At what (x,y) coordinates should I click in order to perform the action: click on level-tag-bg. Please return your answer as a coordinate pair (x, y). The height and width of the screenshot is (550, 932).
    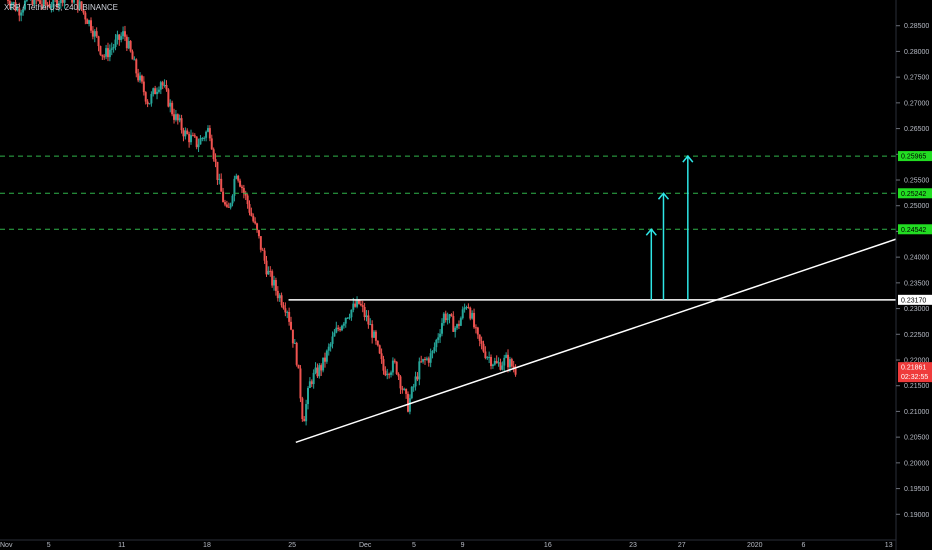
    Looking at the image, I should click on (915, 156).